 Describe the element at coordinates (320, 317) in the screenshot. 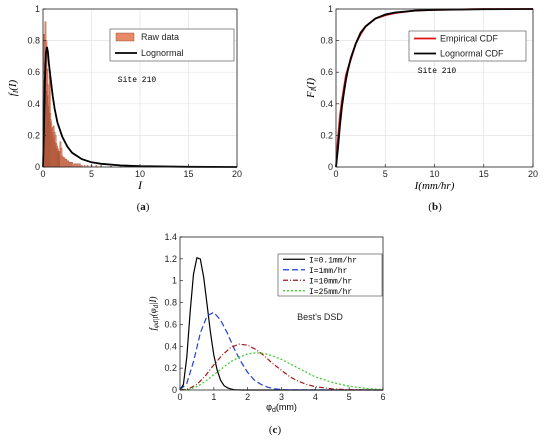

I see `chart-annotation: Best's DSD` at that location.